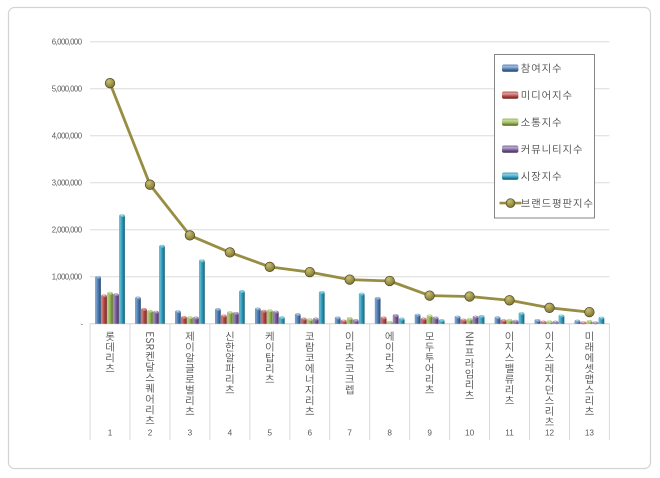  What do you see at coordinates (550, 433) in the screenshot?
I see `svg-text: 12` at bounding box center [550, 433].